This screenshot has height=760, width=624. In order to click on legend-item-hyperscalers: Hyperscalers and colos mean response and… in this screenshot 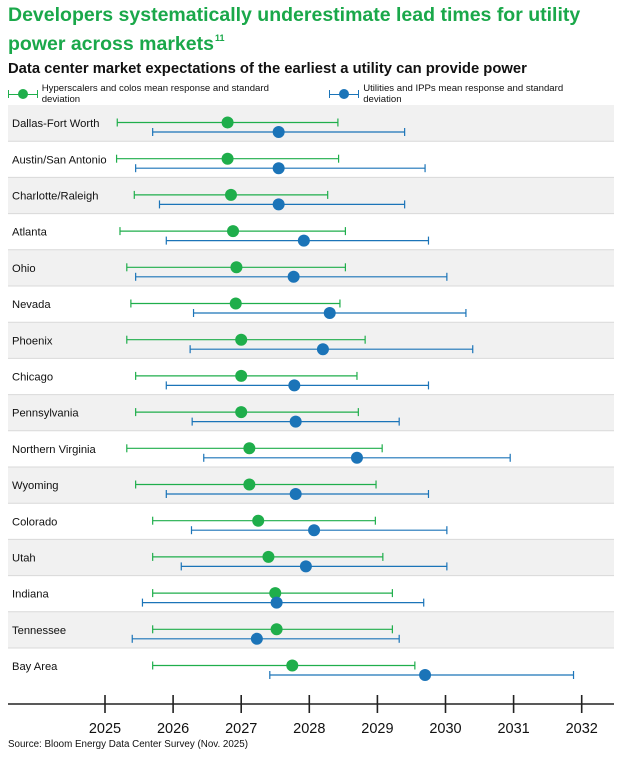, I will do `click(157, 94)`.